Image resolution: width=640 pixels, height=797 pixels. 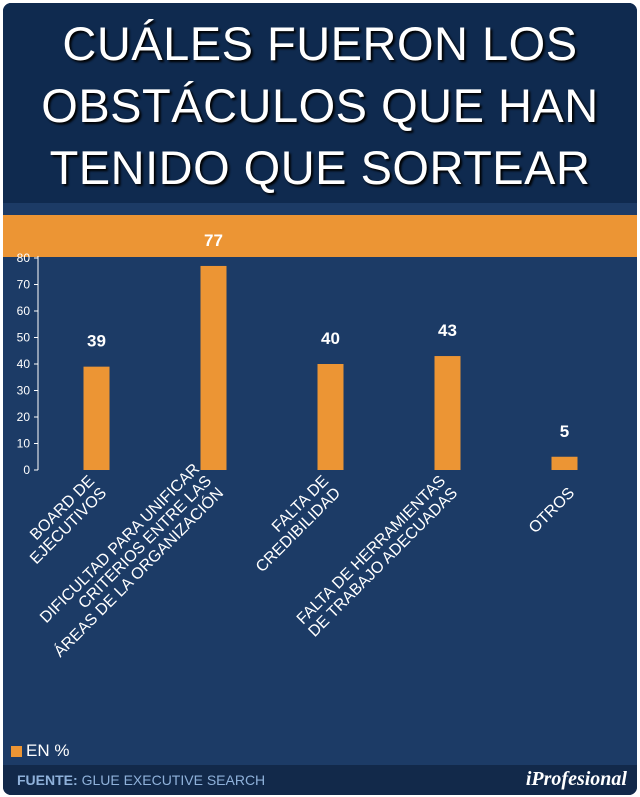 I want to click on source-text: GLUE EXECUTIVE SEARCH, so click(x=173, y=780).